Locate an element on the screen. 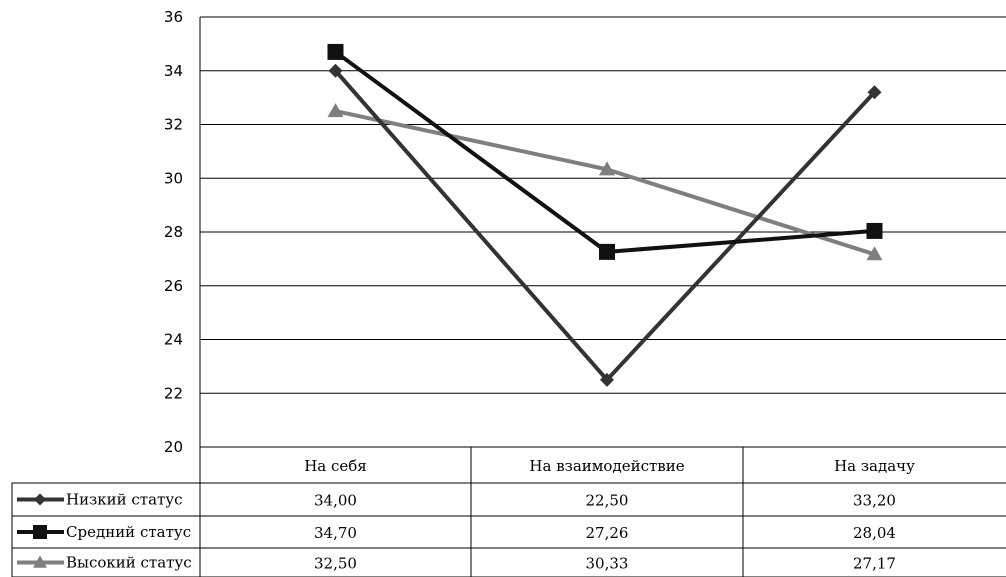  y-axis: 20 22 24 26 28 30 32 34 36 is located at coordinates (182, 232).